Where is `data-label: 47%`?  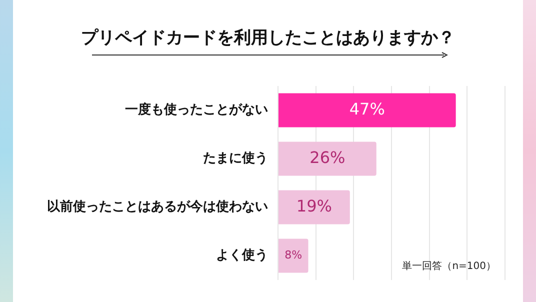
data-label: 47% is located at coordinates (367, 108).